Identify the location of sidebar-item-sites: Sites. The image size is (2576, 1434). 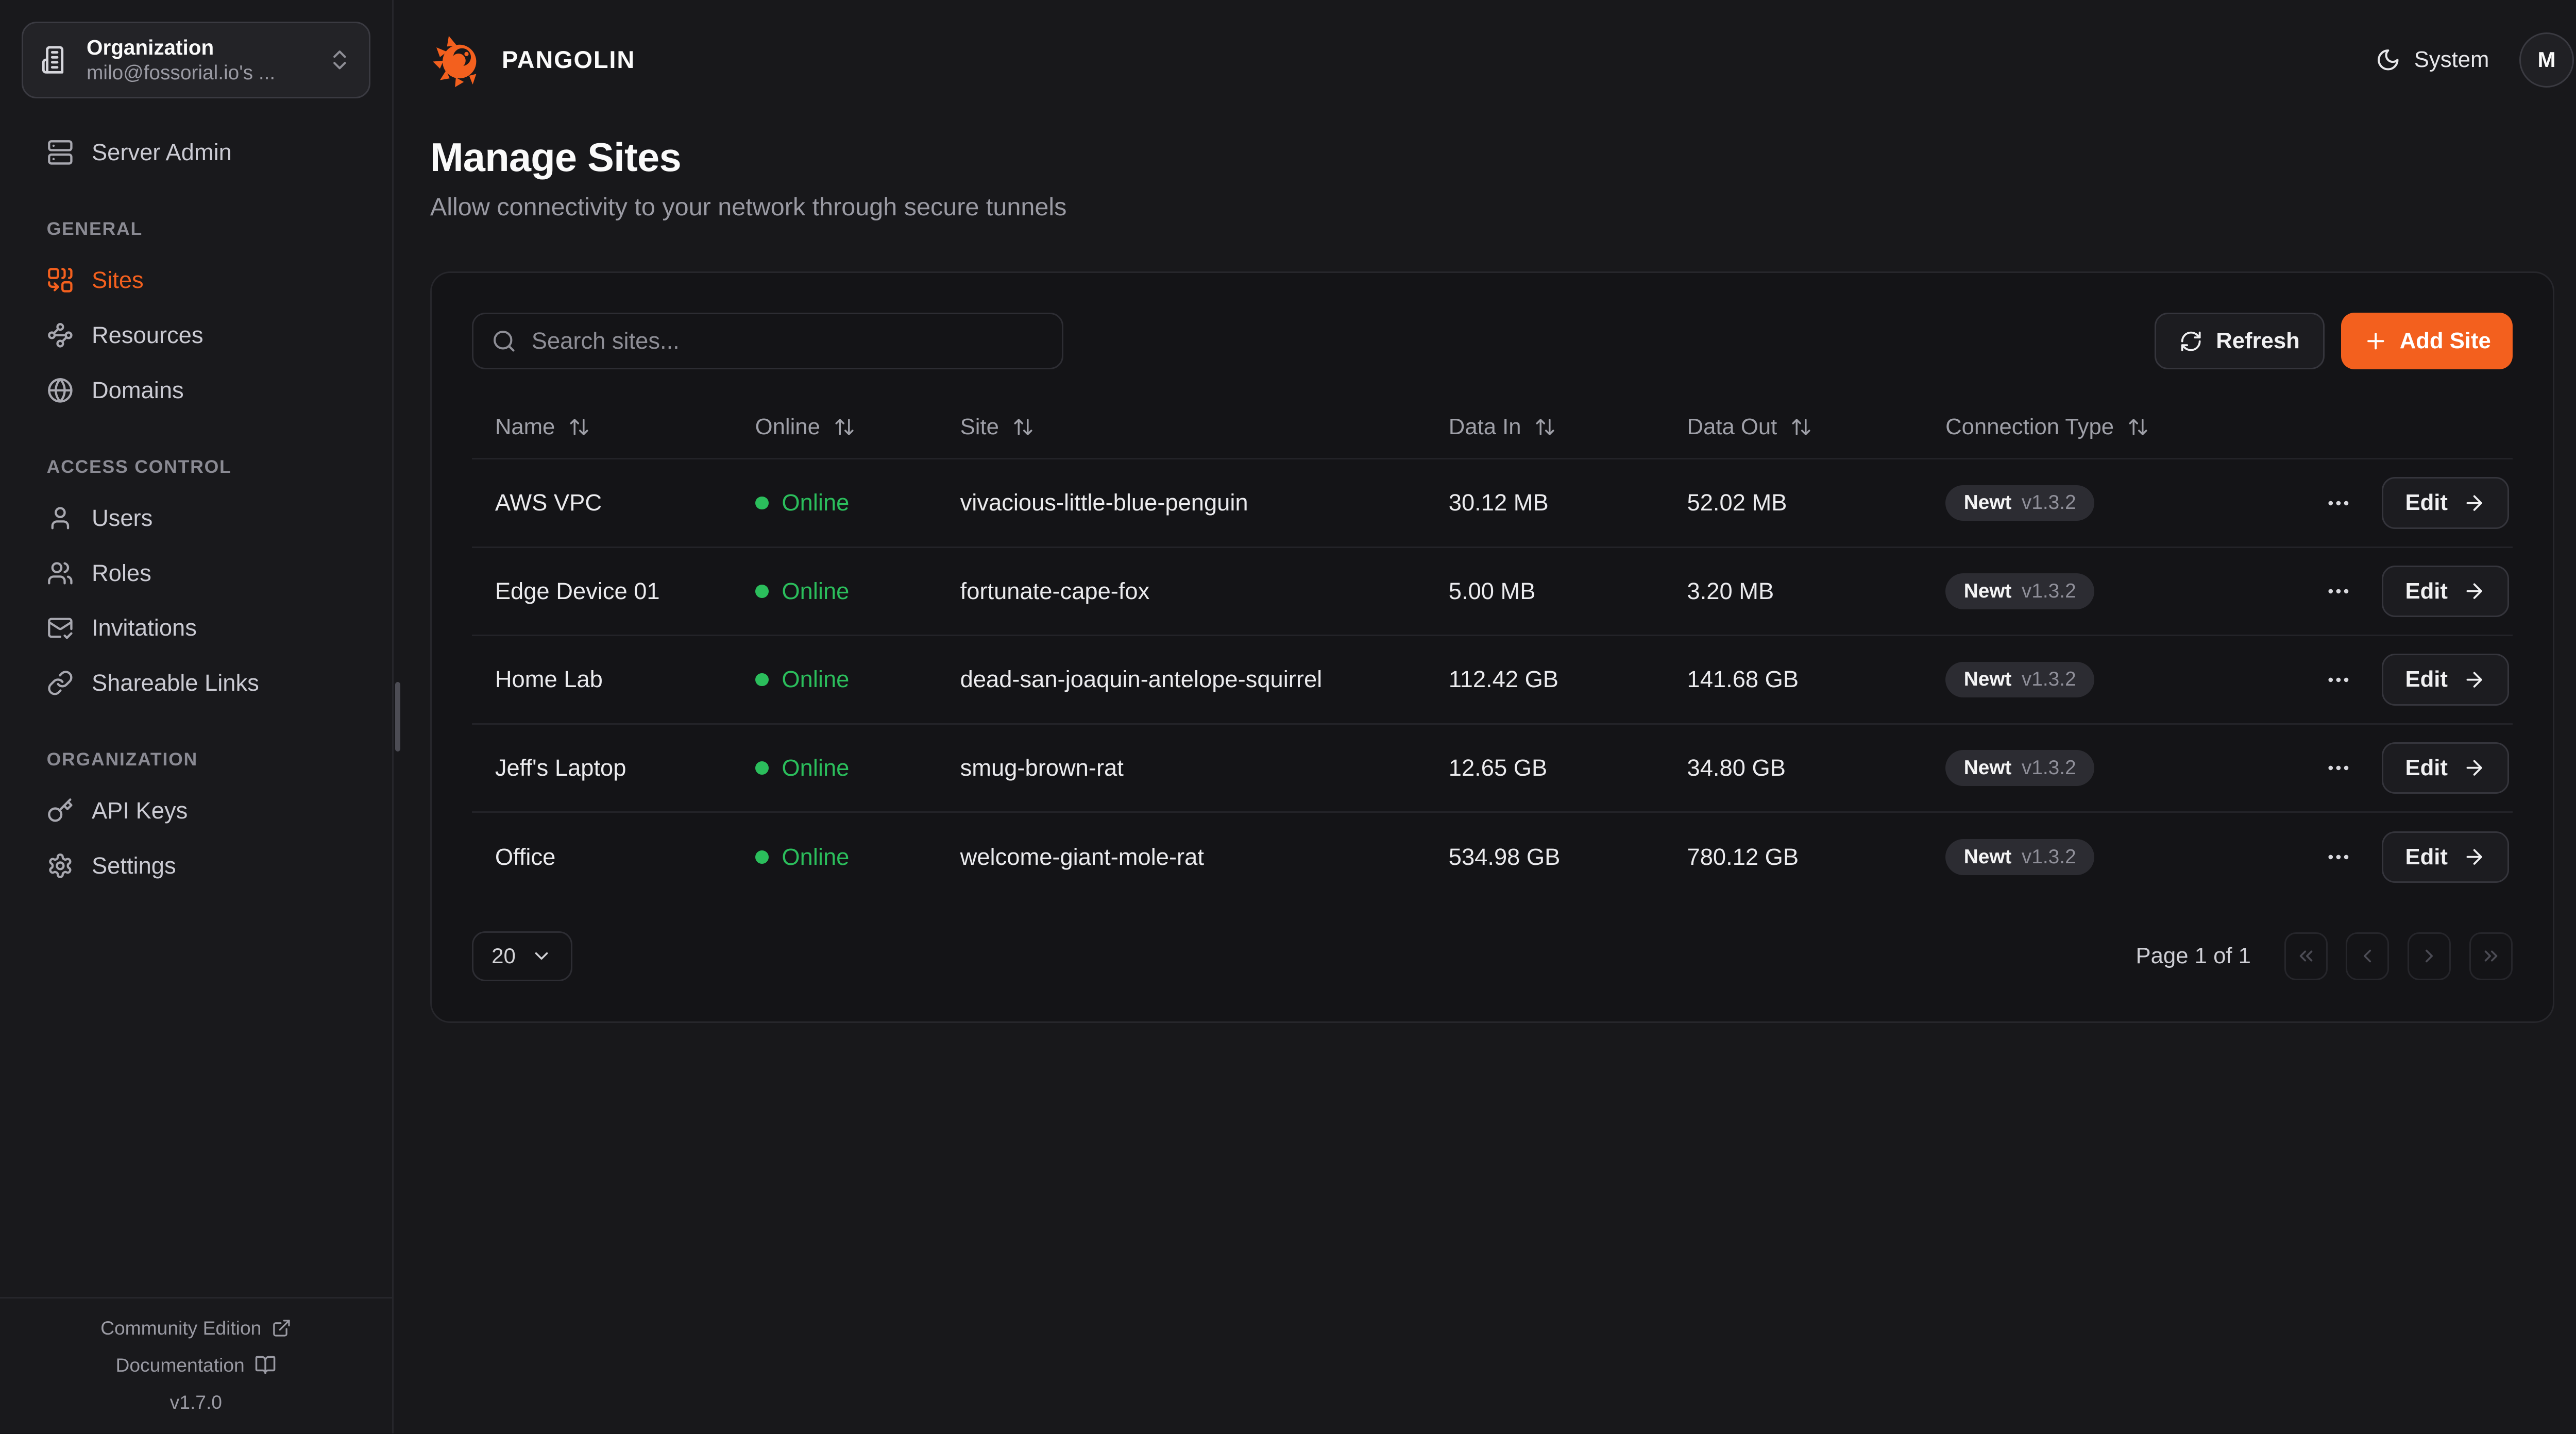
(196, 280).